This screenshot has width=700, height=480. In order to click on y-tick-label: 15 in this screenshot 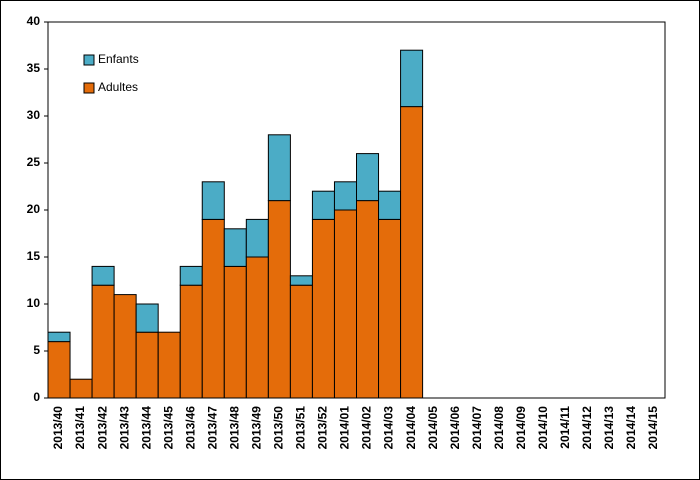, I will do `click(34, 256)`.